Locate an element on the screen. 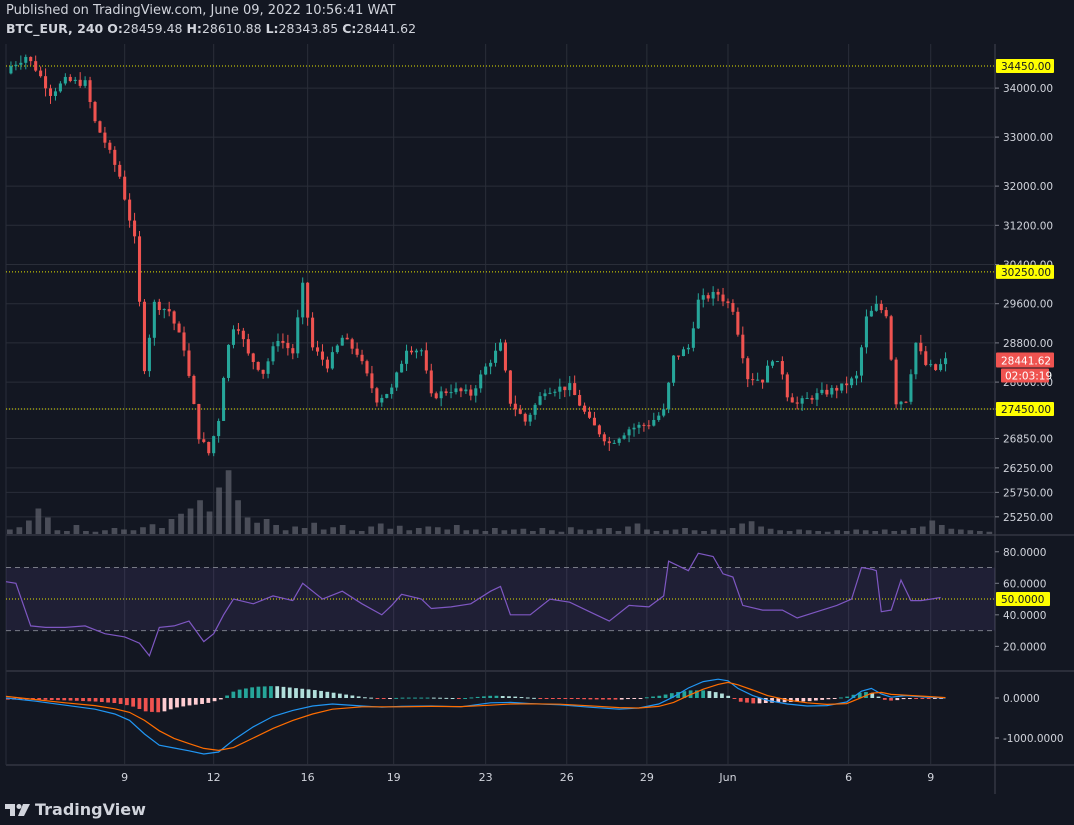  open-label: O: is located at coordinates (115, 28).